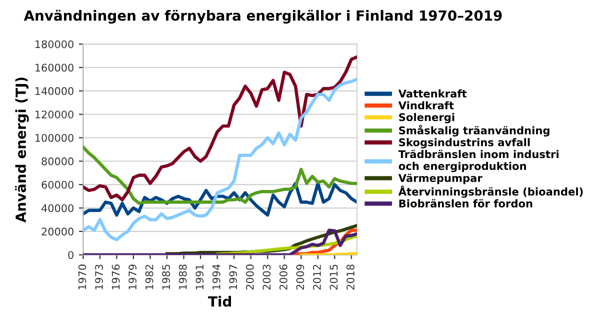 The width and height of the screenshot is (594, 334). What do you see at coordinates (55, 138) in the screenshot?
I see `y-tick-label: 100000` at bounding box center [55, 138].